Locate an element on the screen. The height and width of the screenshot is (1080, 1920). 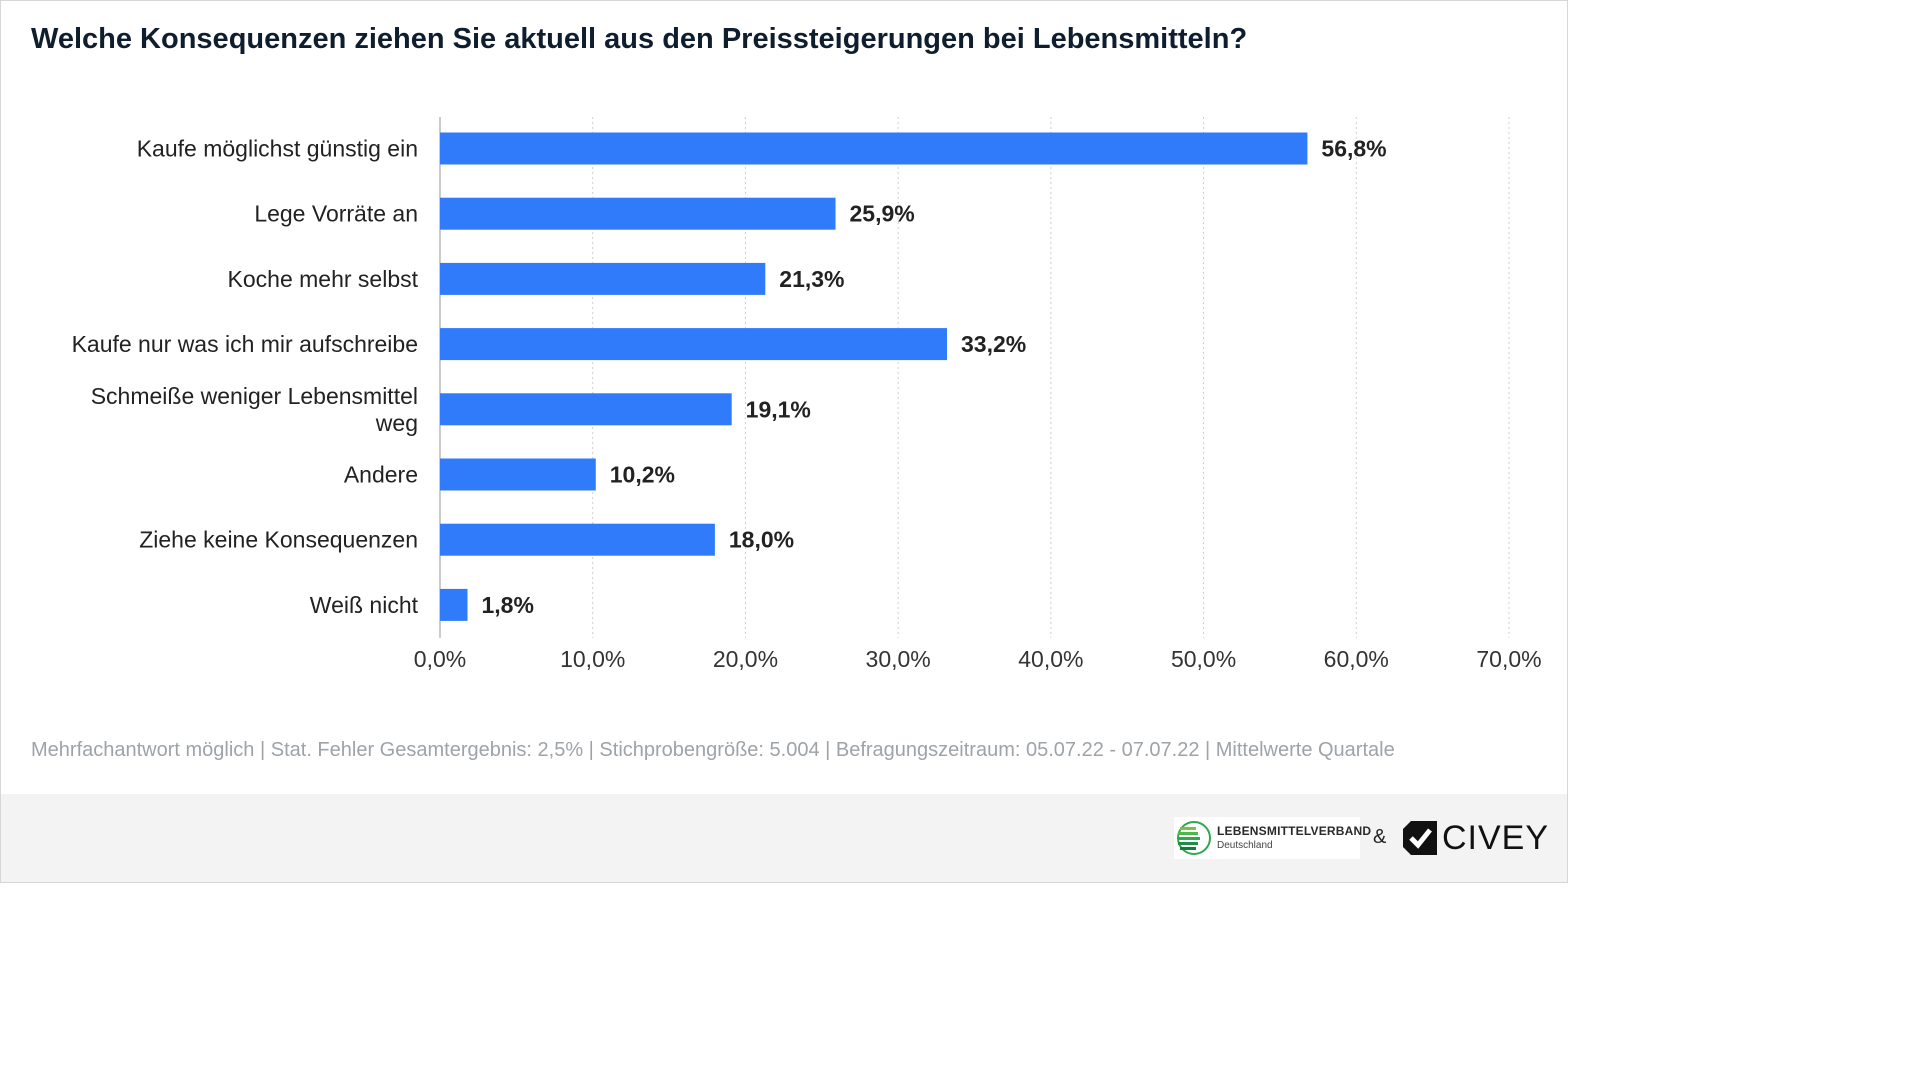
civey-name: CIVEY is located at coordinates (1496, 838).